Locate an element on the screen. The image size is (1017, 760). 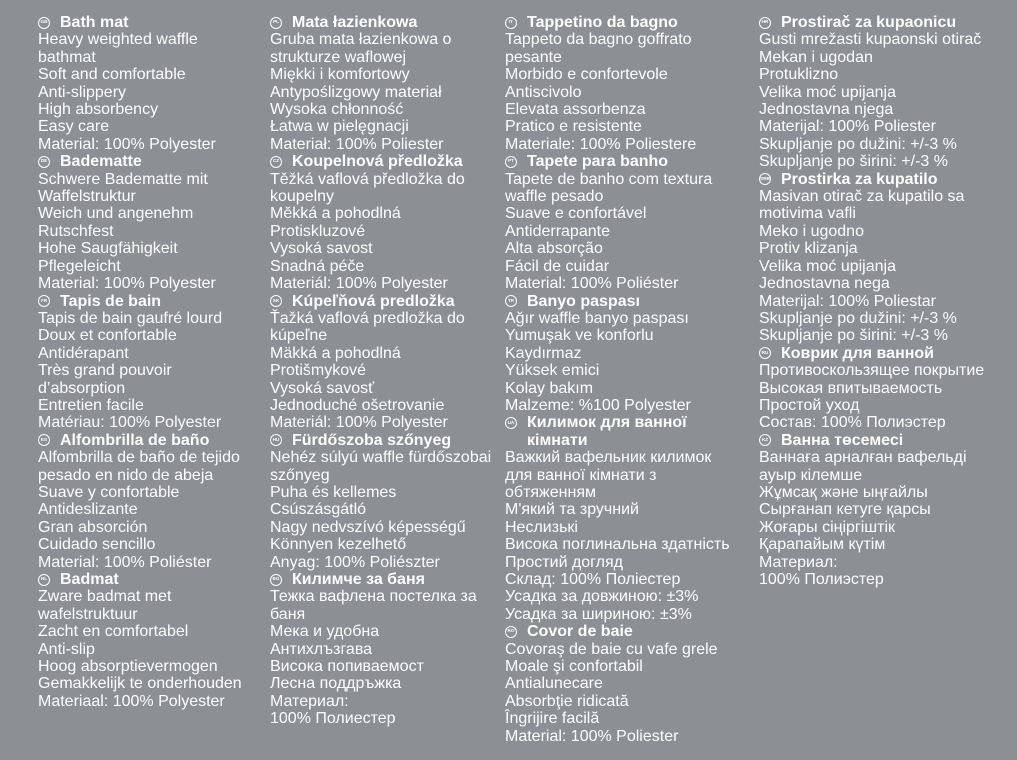
country-code-badge-de: DE is located at coordinates (44, 161).